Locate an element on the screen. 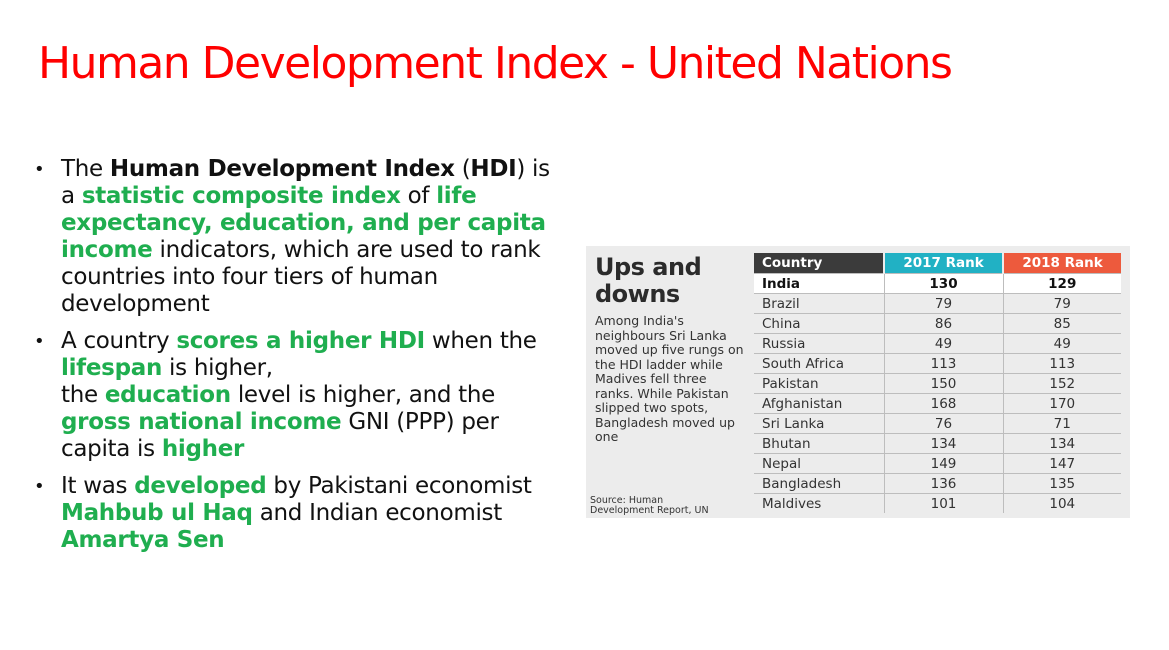  table-row: Sri Lanka 76 71 is located at coordinates (937, 423).